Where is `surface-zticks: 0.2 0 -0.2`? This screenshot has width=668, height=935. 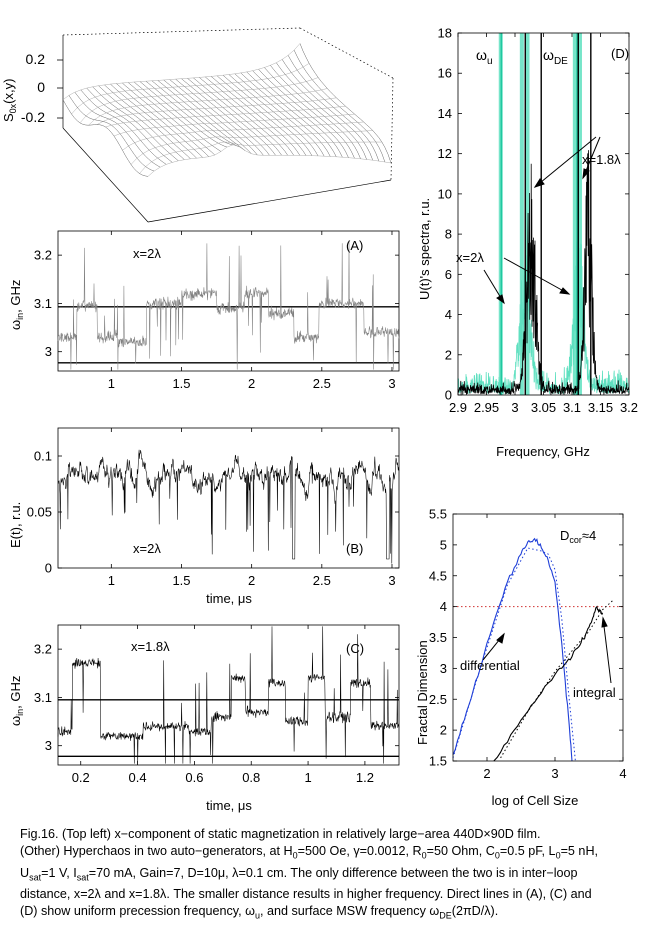
surface-zticks: 0.2 0 -0.2 is located at coordinates (42, 88).